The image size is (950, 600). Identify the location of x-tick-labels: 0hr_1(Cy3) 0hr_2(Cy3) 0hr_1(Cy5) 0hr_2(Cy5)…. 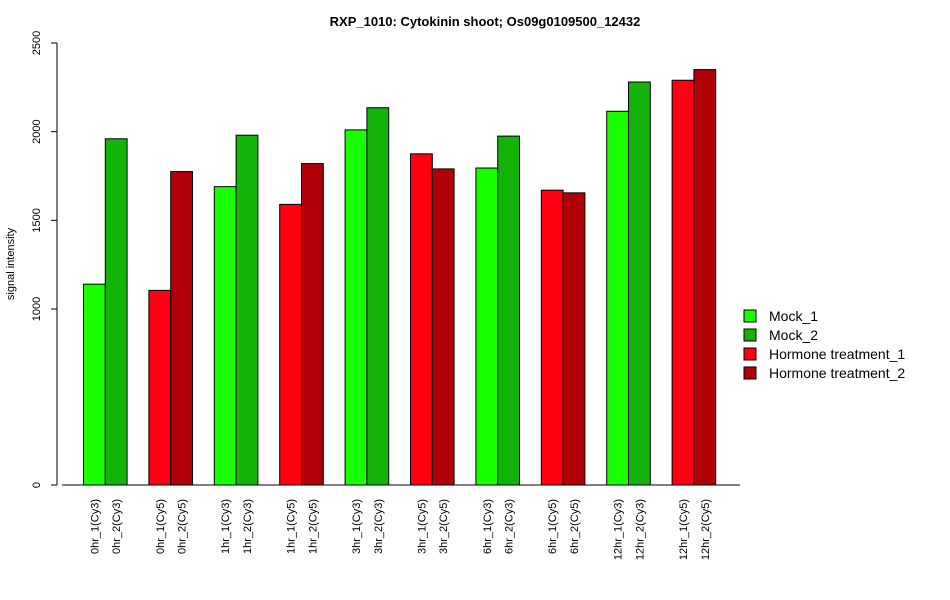
(400, 529).